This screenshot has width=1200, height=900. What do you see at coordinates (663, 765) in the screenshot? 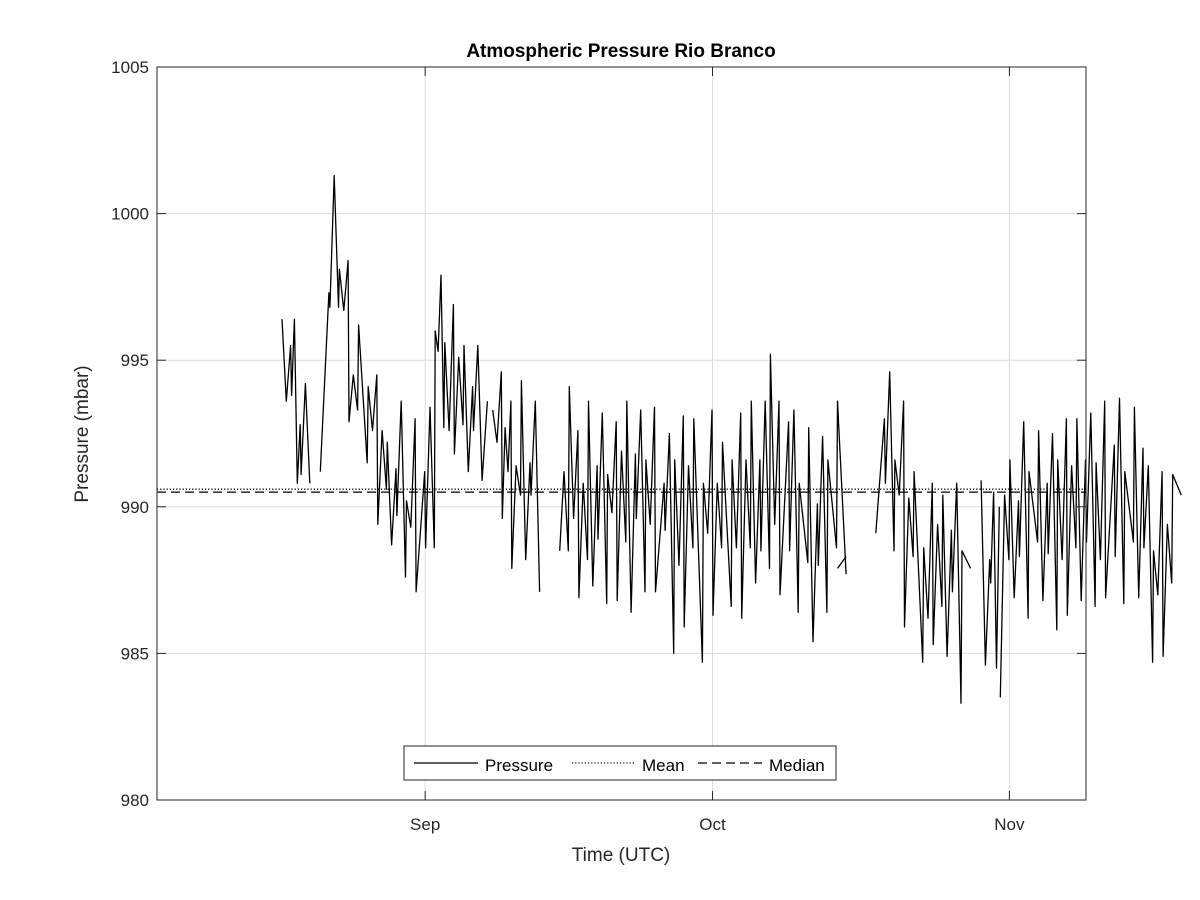
I see `legend-label-mean: Mean` at bounding box center [663, 765].